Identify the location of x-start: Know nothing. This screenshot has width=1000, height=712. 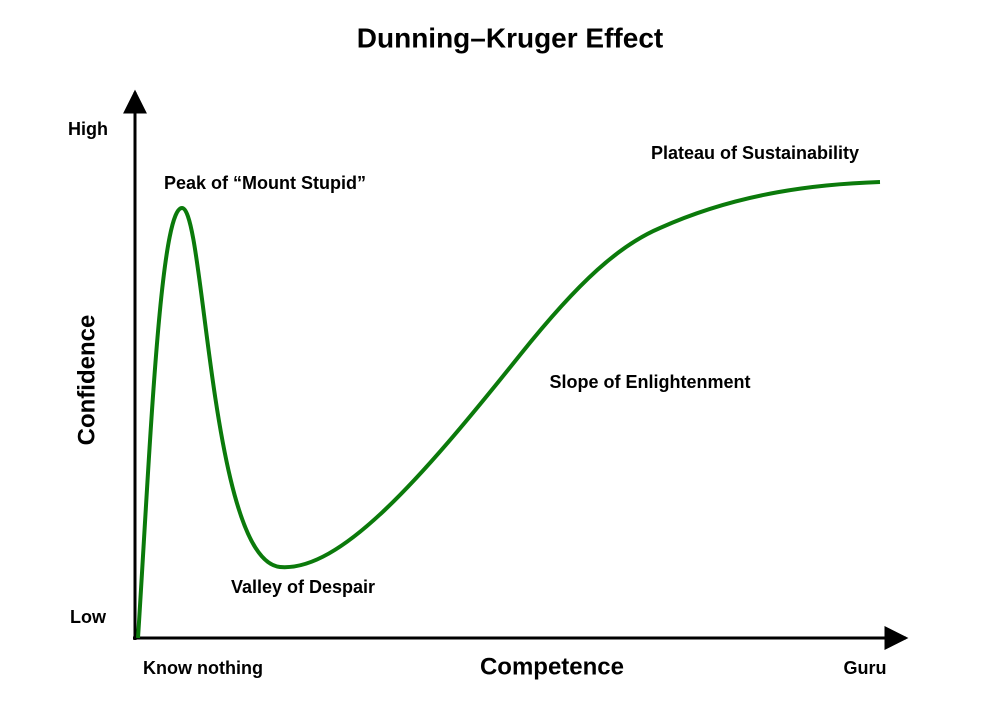
(203, 668).